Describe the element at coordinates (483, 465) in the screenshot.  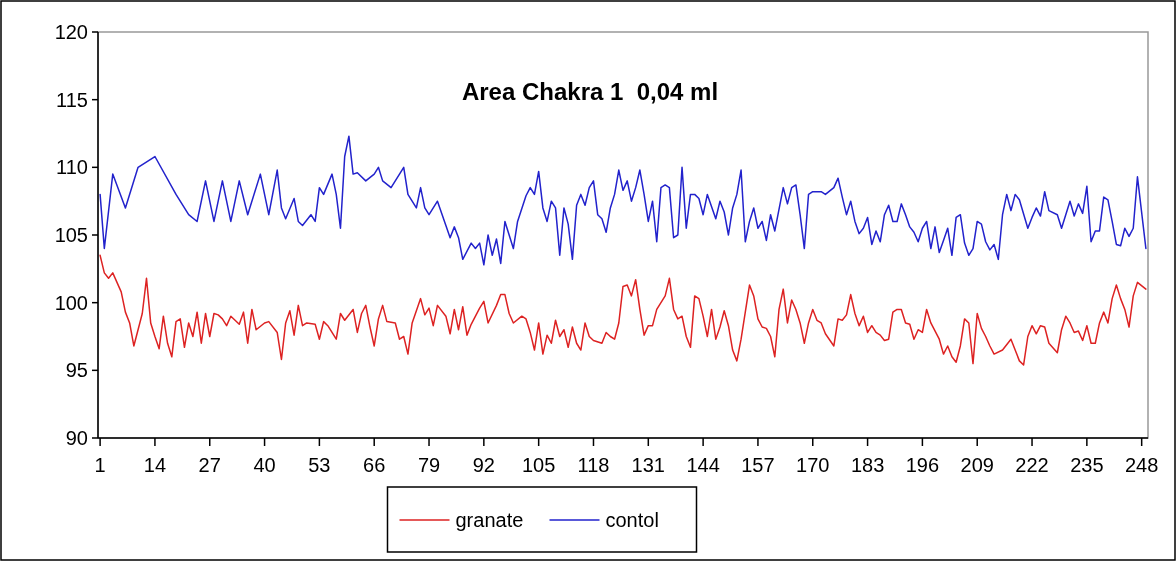
I see `x-tick-label: 92` at that location.